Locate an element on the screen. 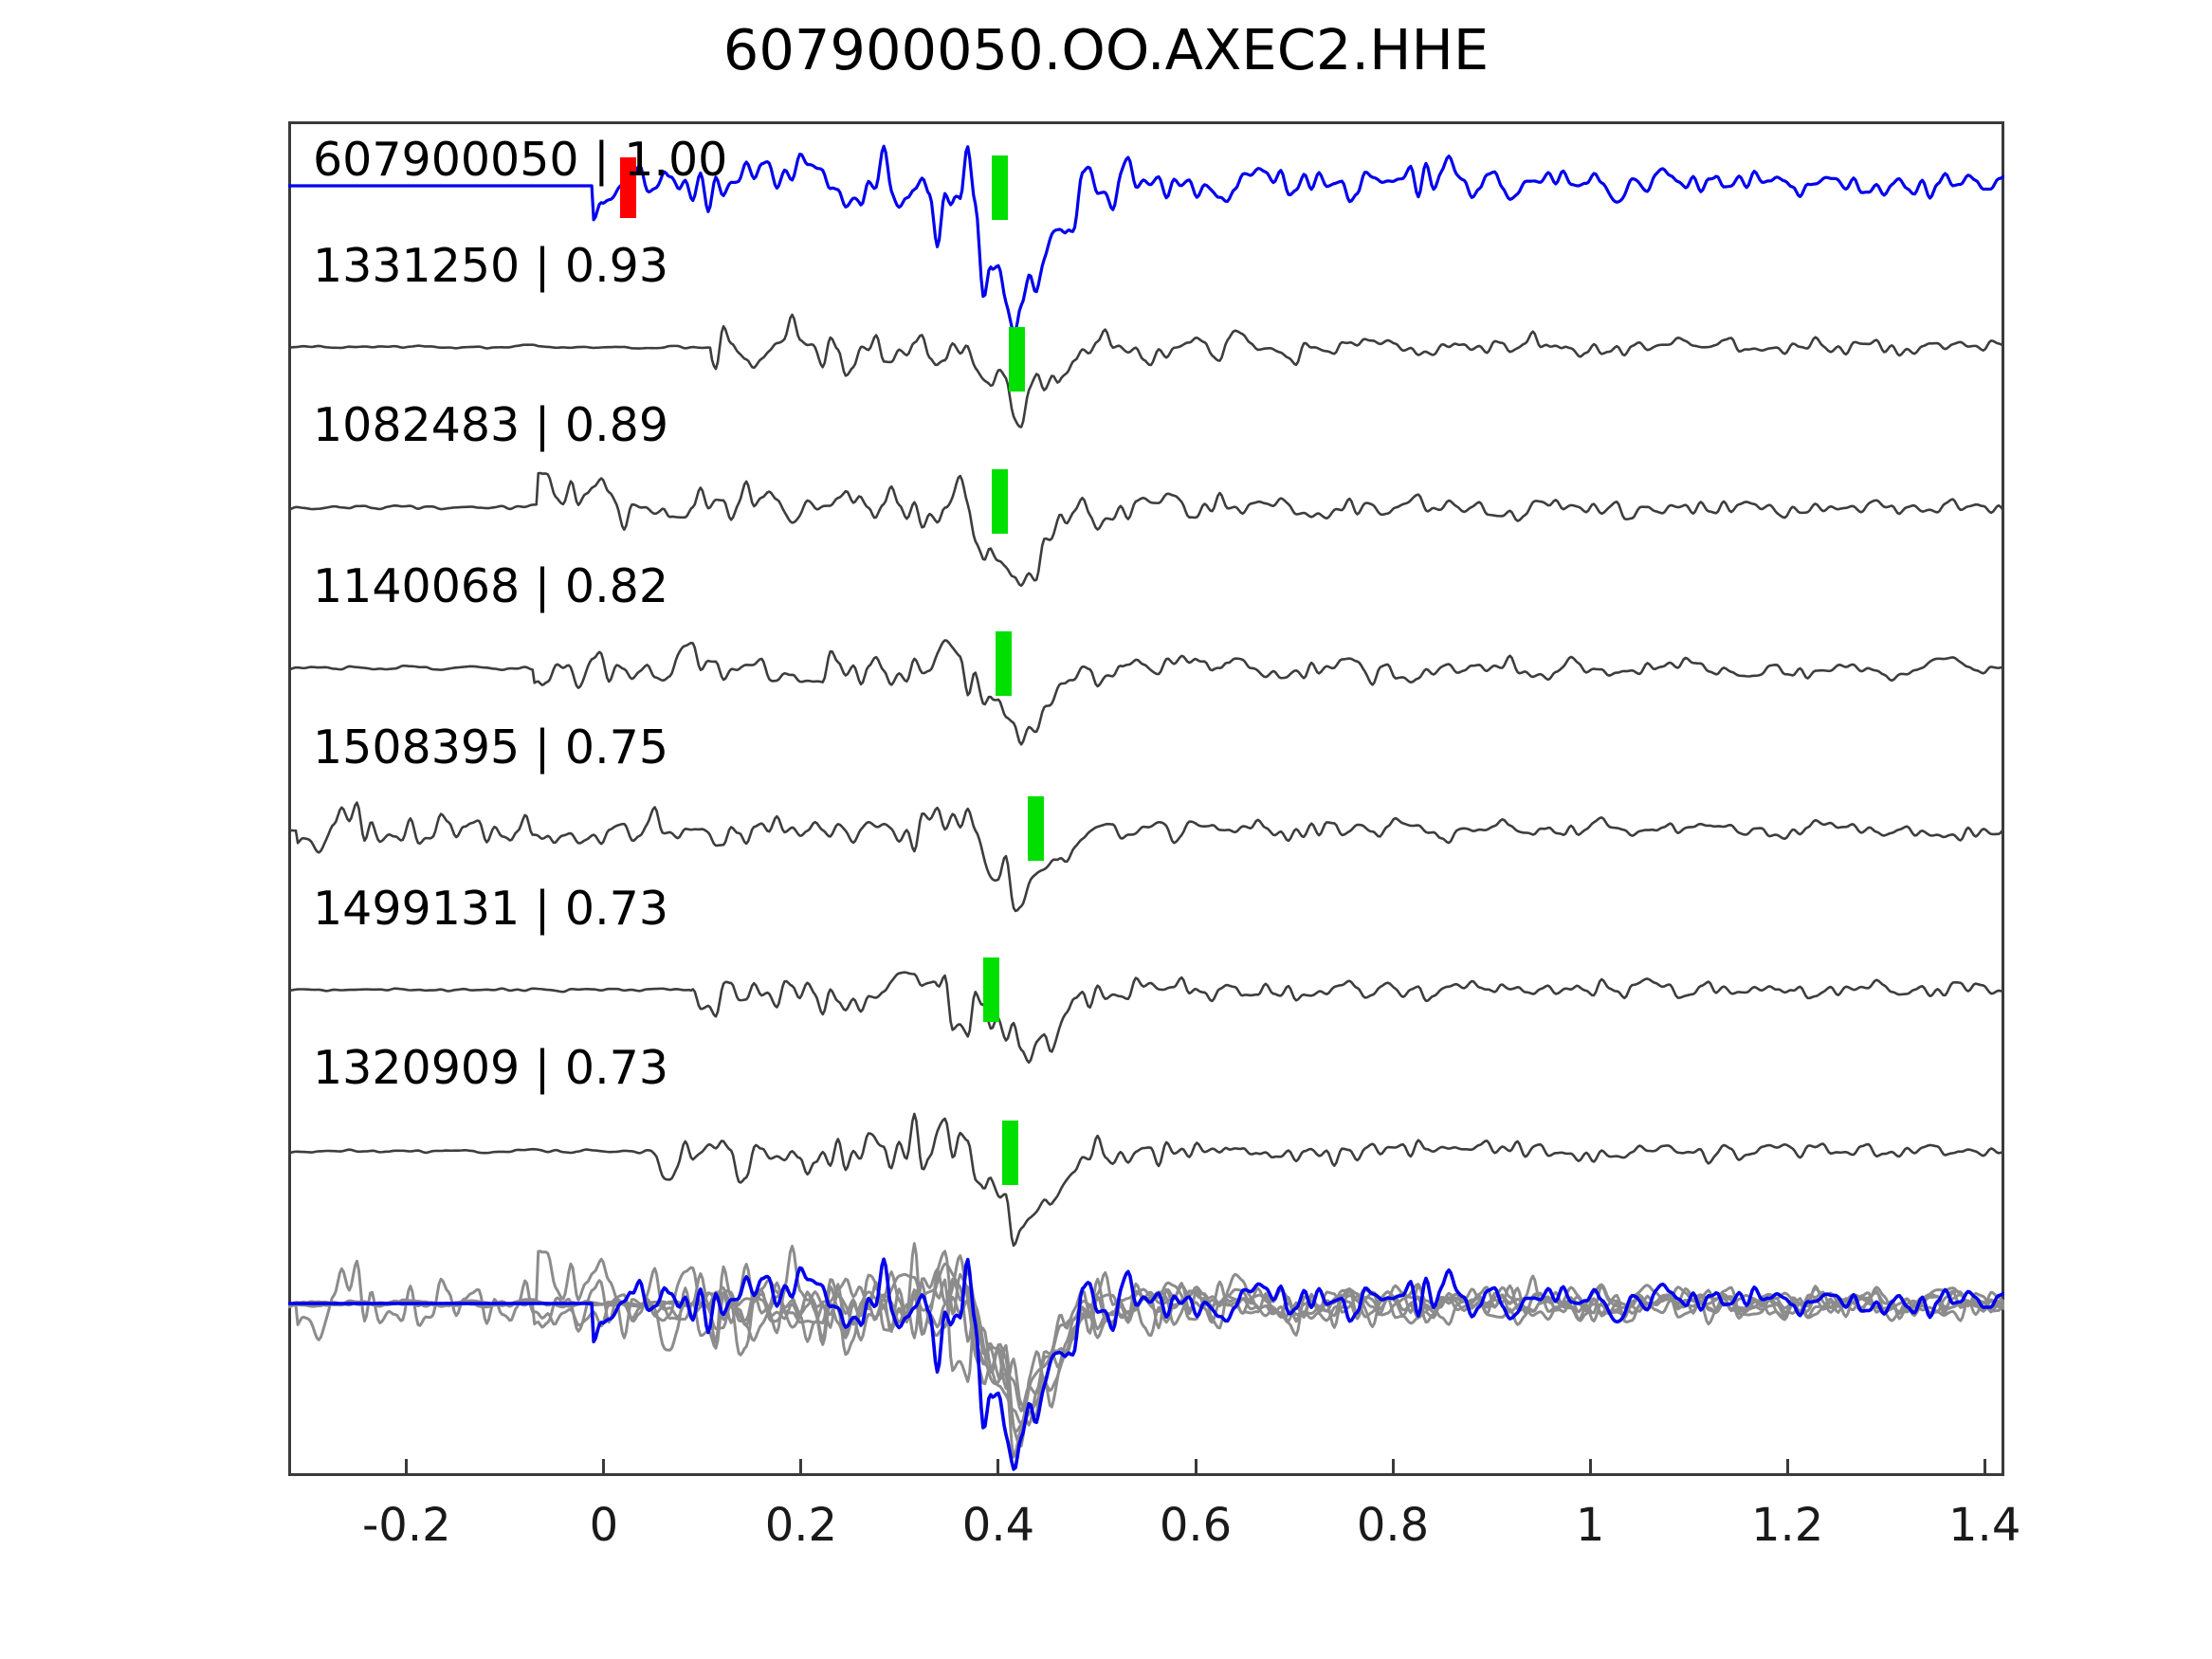 The width and height of the screenshot is (2212, 1659). page-title: 607900050.OO.AXEC2.HHE is located at coordinates (1106, 49).